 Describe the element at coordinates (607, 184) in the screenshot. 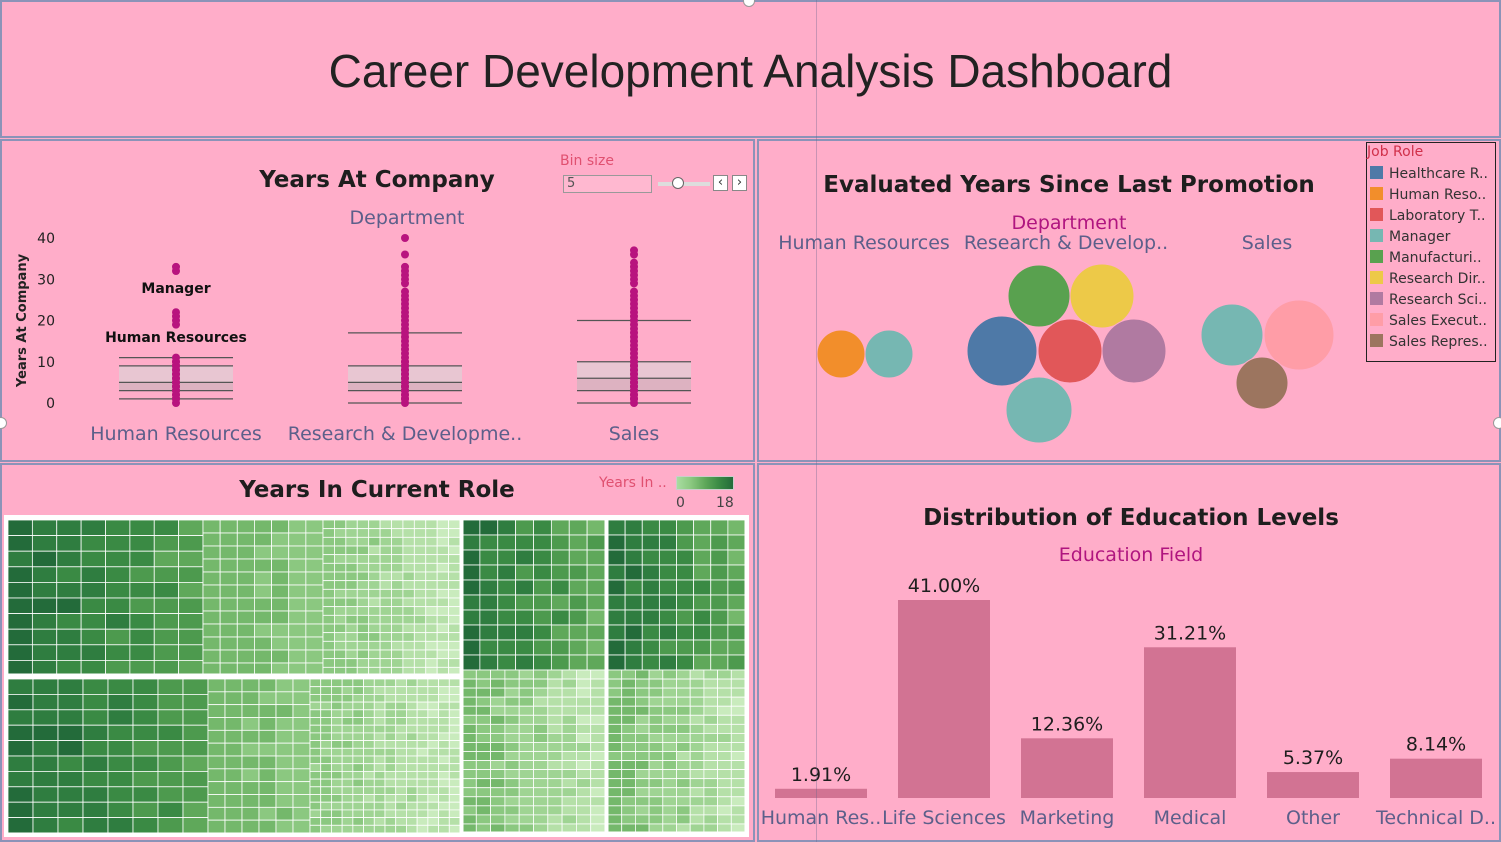

I see `bin-size-input: 5` at that location.